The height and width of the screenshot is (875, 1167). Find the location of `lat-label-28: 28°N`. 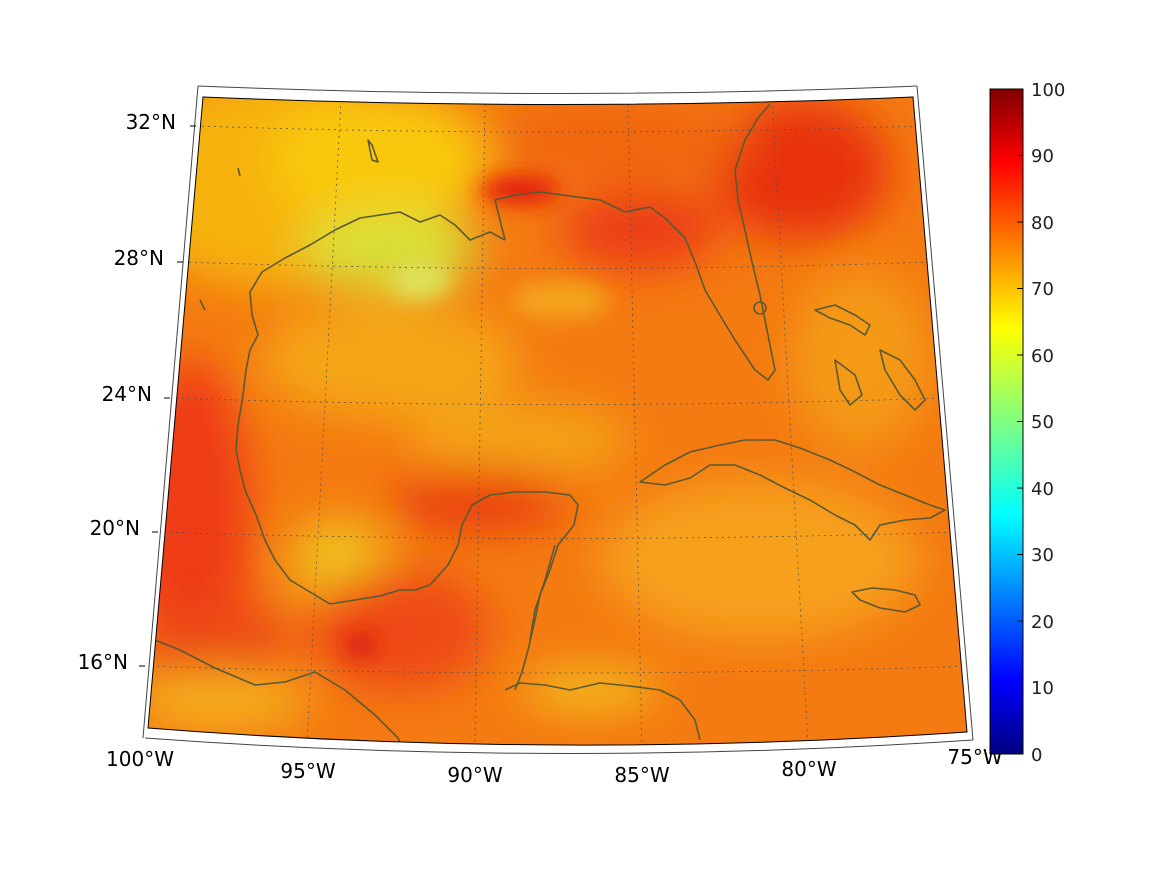

lat-label-28: 28°N is located at coordinates (139, 258).